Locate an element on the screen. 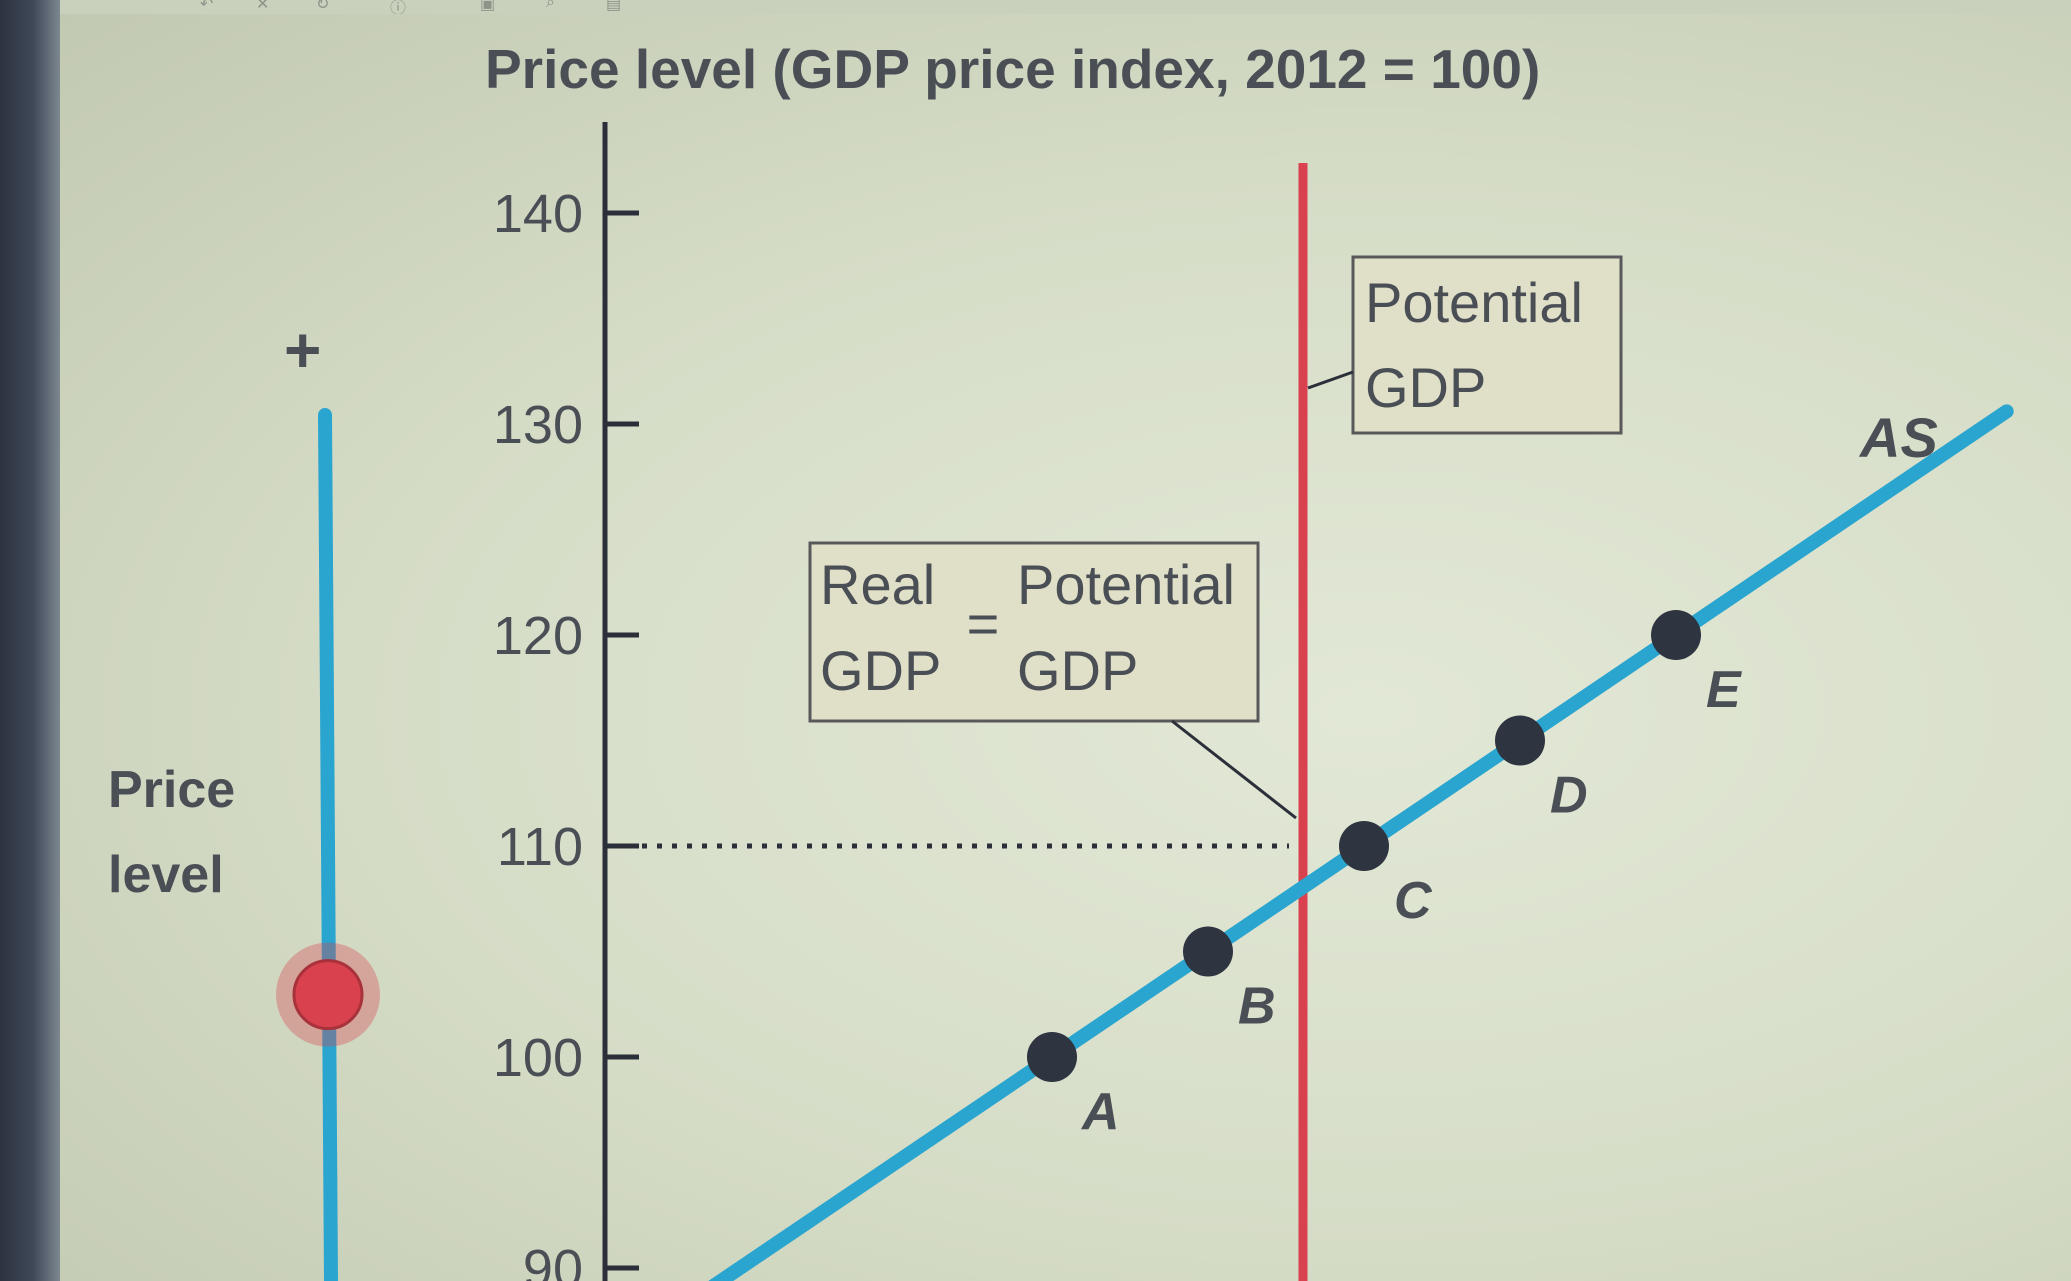  as-point-a is located at coordinates (1052, 1057).